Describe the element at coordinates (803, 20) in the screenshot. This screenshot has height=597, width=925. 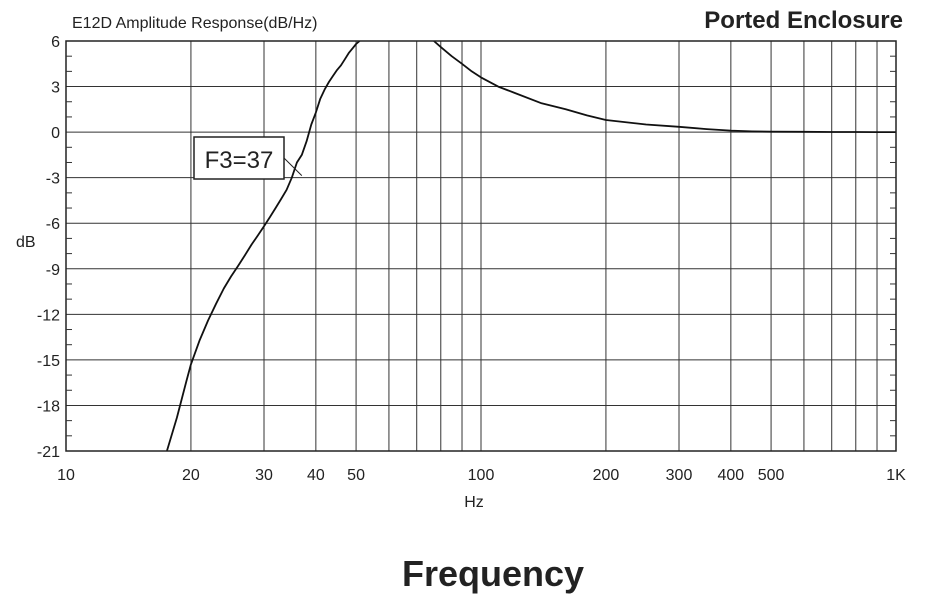
I see `chart-subtitle: Ported Enclosure` at that location.